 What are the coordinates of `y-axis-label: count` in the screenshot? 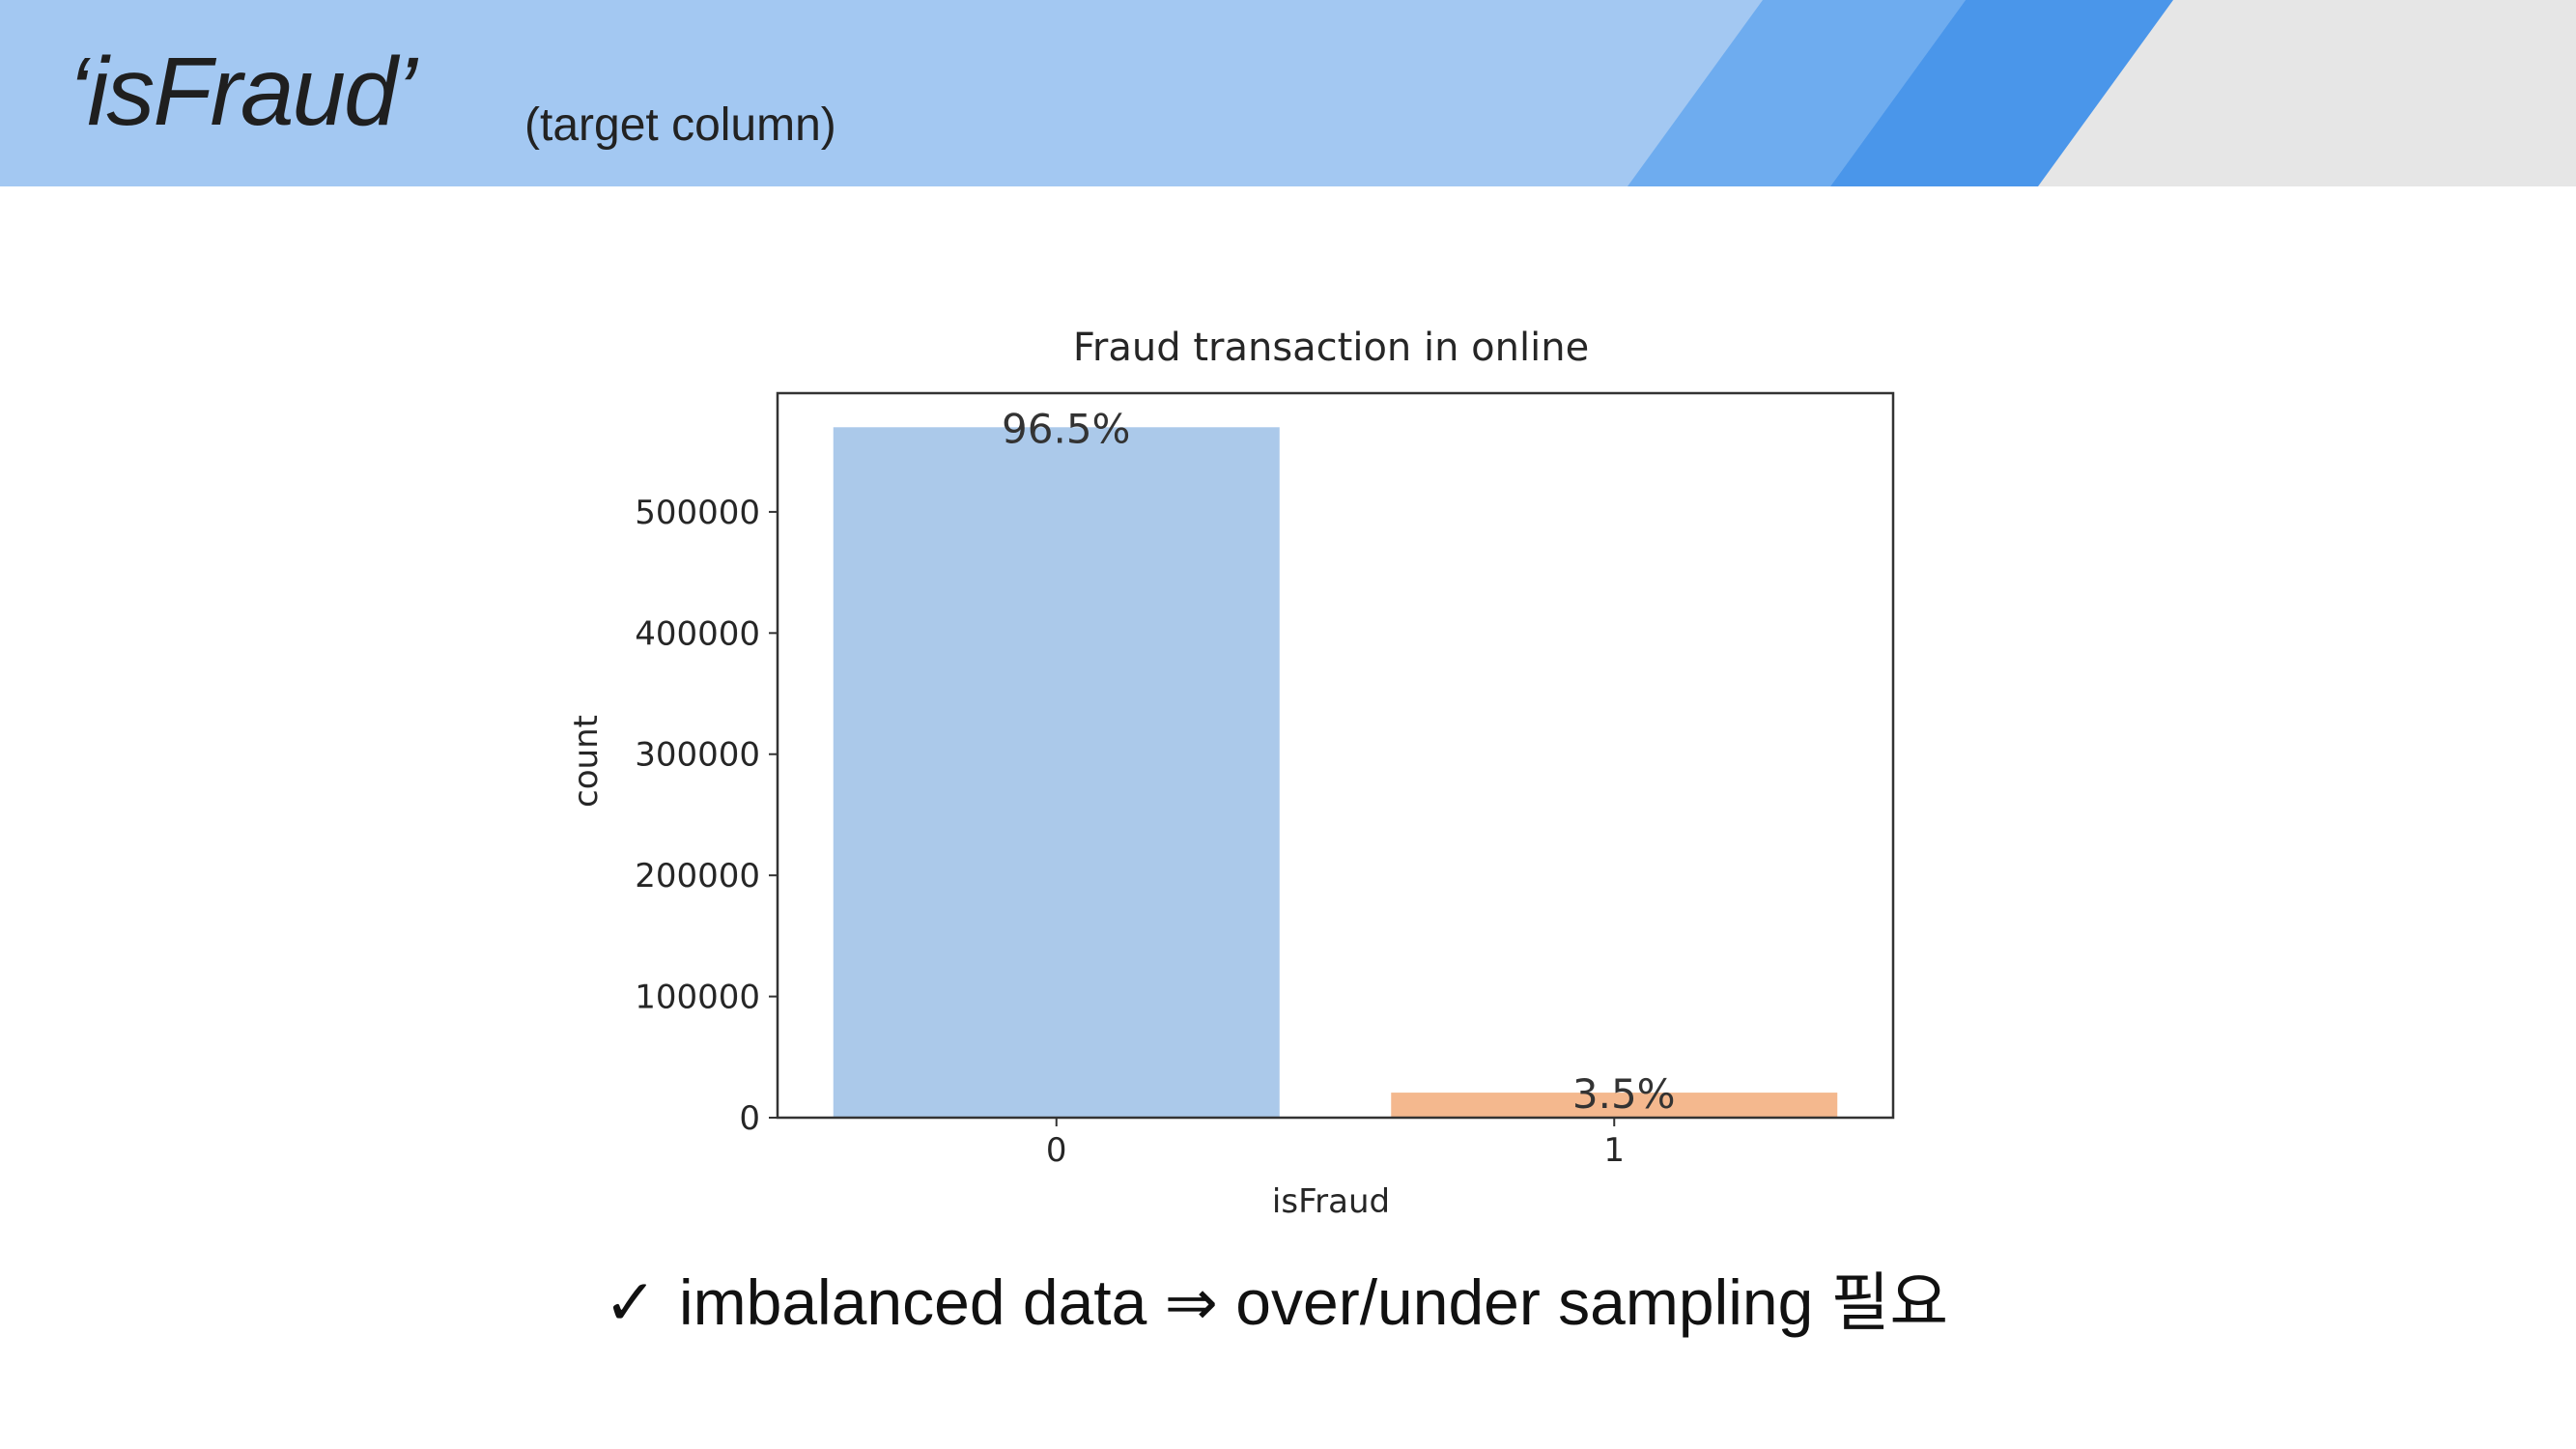 It's located at (586, 761).